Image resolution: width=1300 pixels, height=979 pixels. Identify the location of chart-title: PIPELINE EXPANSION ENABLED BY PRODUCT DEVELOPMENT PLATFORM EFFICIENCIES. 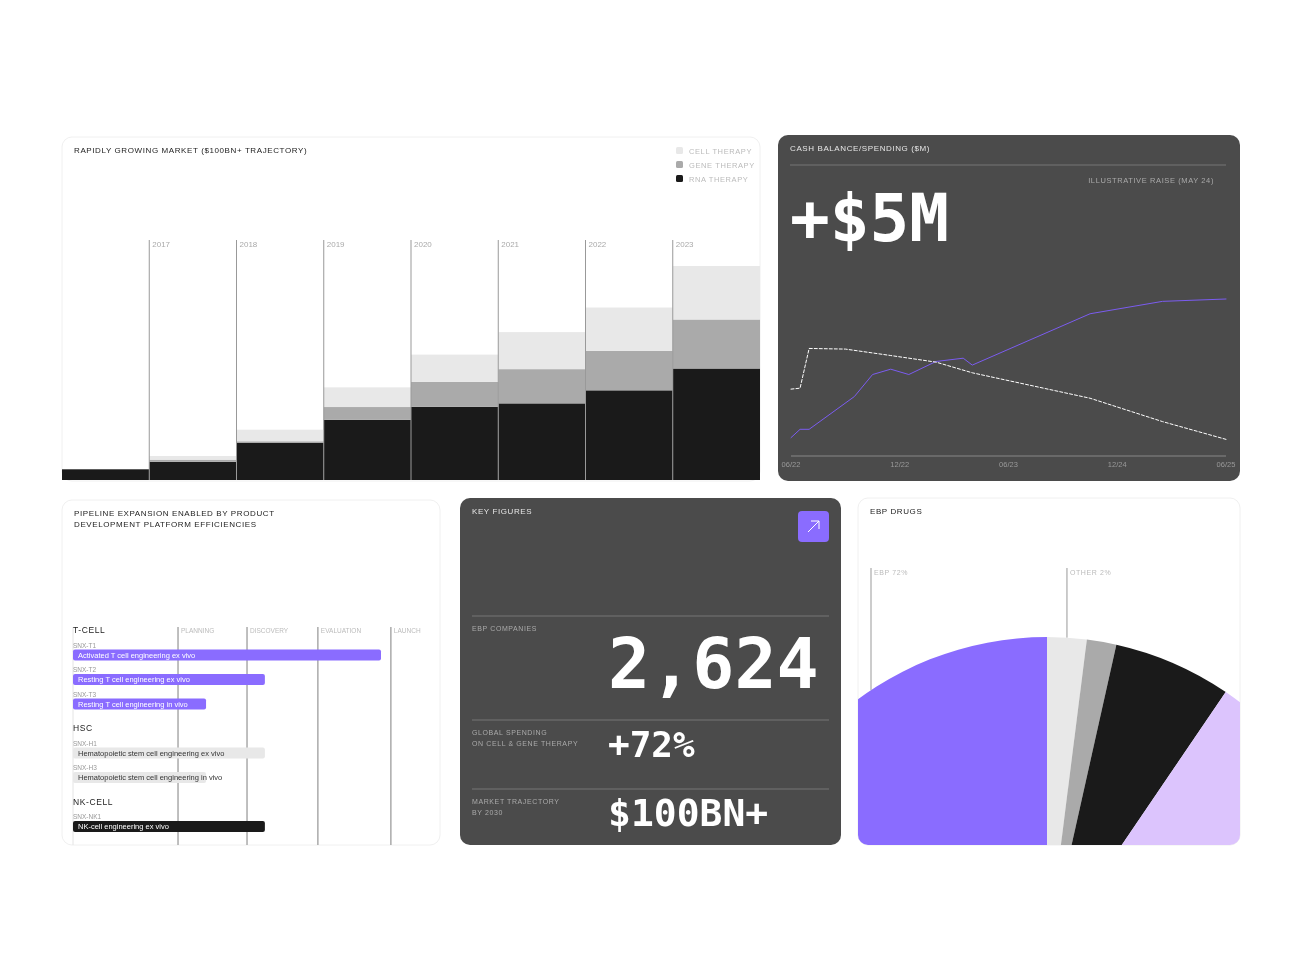
(174, 519).